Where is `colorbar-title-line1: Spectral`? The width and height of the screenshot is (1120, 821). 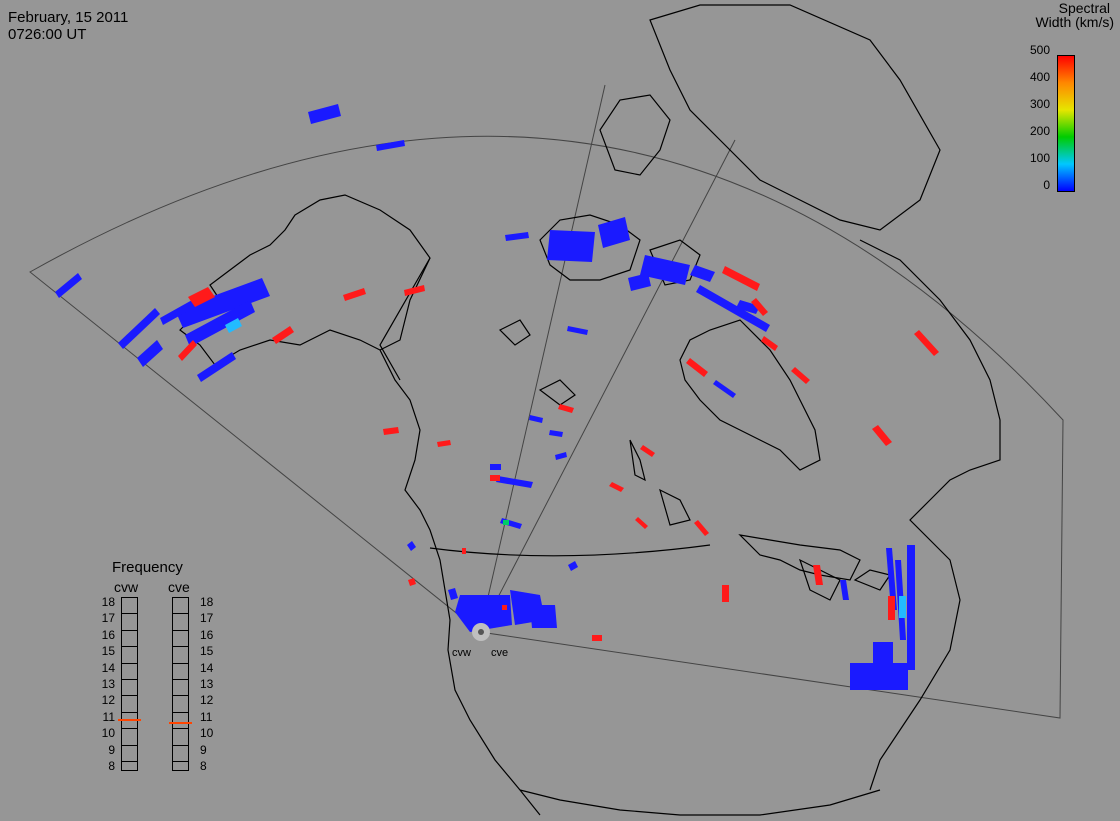 colorbar-title-line1: Spectral is located at coordinates (1084, 8).